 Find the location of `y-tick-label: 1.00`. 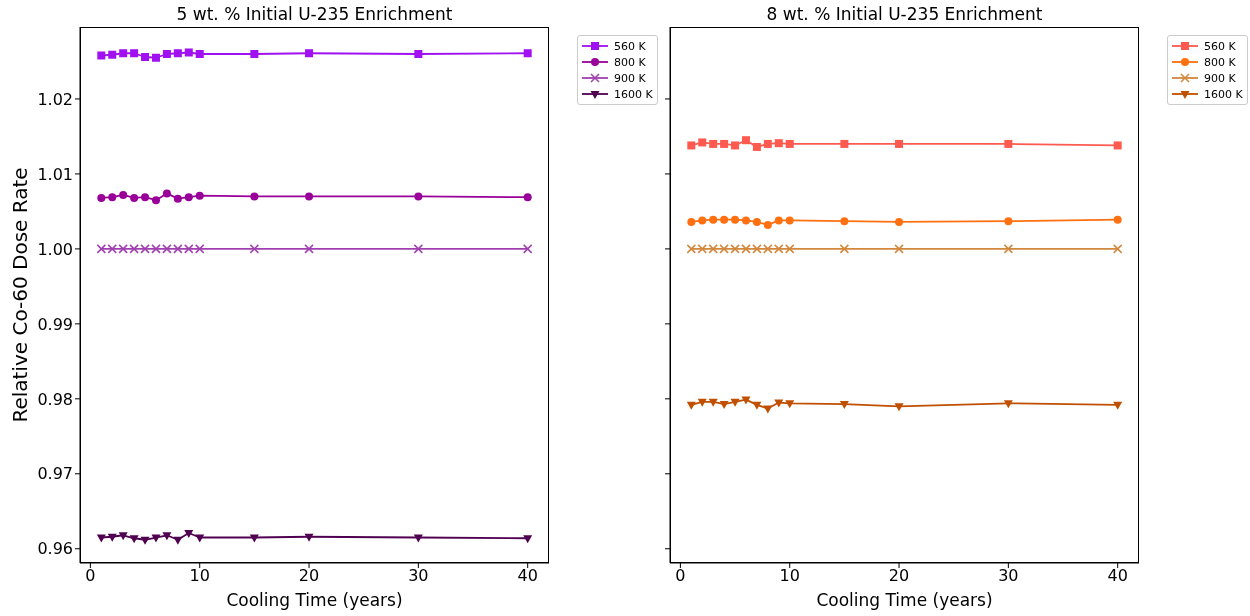

y-tick-label: 1.00 is located at coordinates (55, 249).